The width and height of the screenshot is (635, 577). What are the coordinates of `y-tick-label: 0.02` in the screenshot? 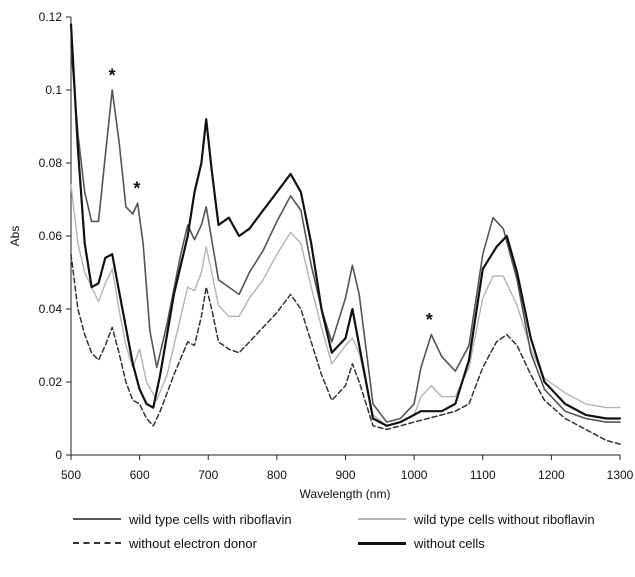 It's located at (51, 382).